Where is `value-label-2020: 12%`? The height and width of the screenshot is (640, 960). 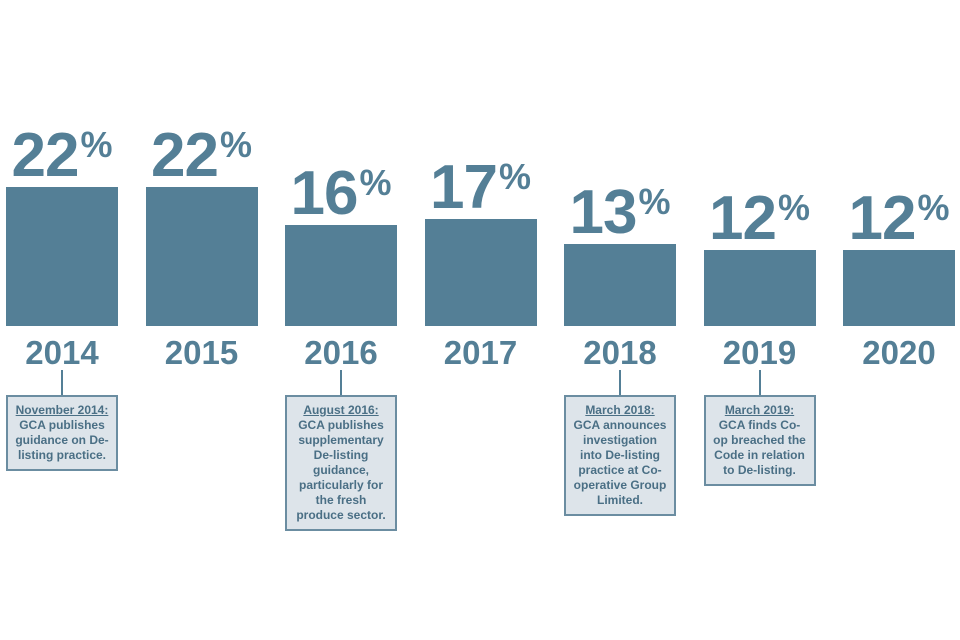
value-label-2020: 12% is located at coordinates (899, 219).